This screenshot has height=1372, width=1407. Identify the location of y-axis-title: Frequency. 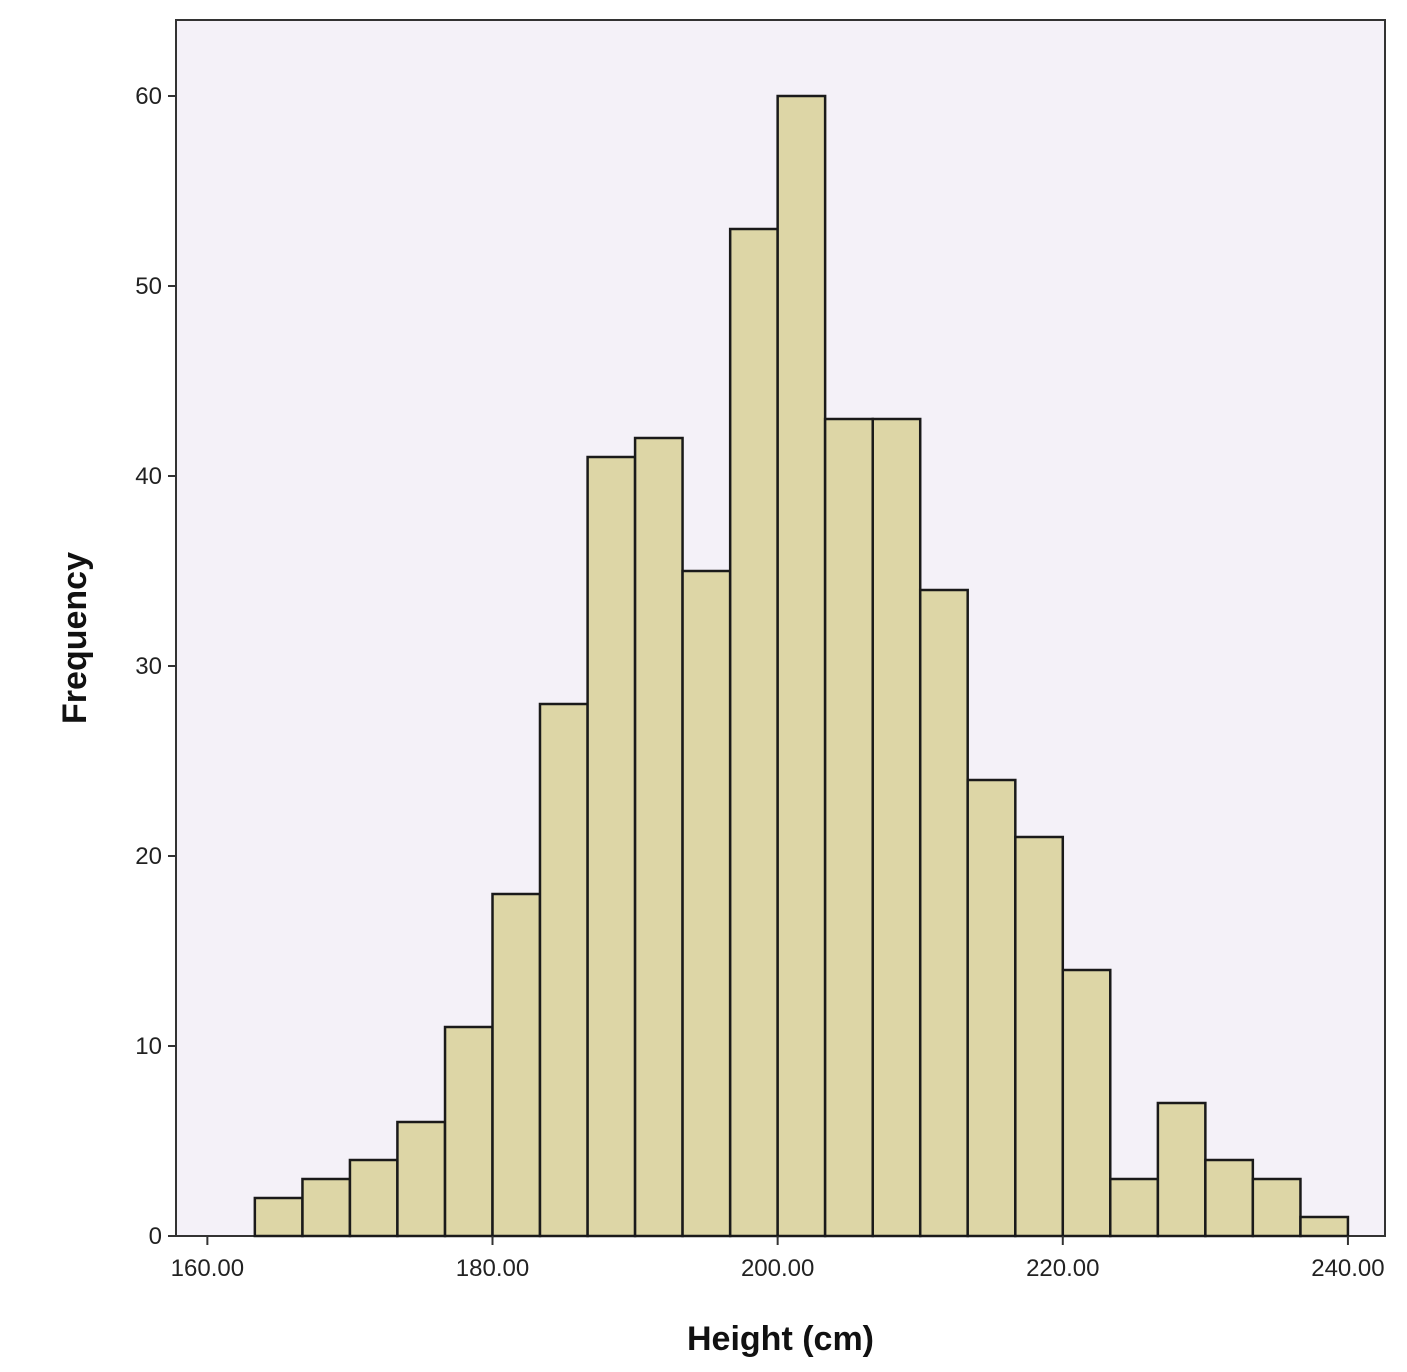
(75, 638).